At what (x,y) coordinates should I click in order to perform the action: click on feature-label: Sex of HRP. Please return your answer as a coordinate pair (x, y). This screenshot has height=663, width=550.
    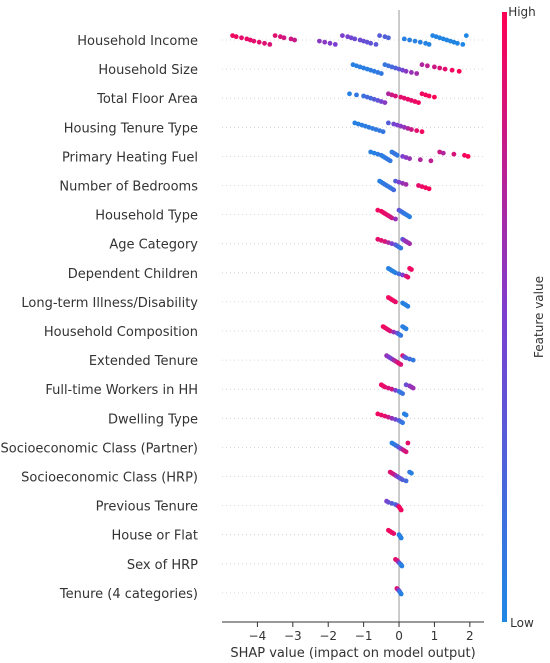
    Looking at the image, I should click on (162, 565).